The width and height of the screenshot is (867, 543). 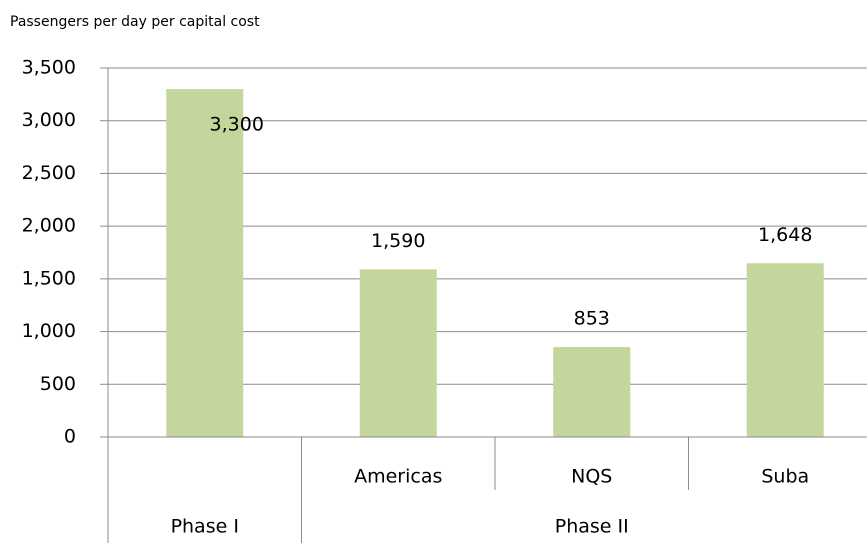 What do you see at coordinates (49, 331) in the screenshot?
I see `y-tick-label: 1,000` at bounding box center [49, 331].